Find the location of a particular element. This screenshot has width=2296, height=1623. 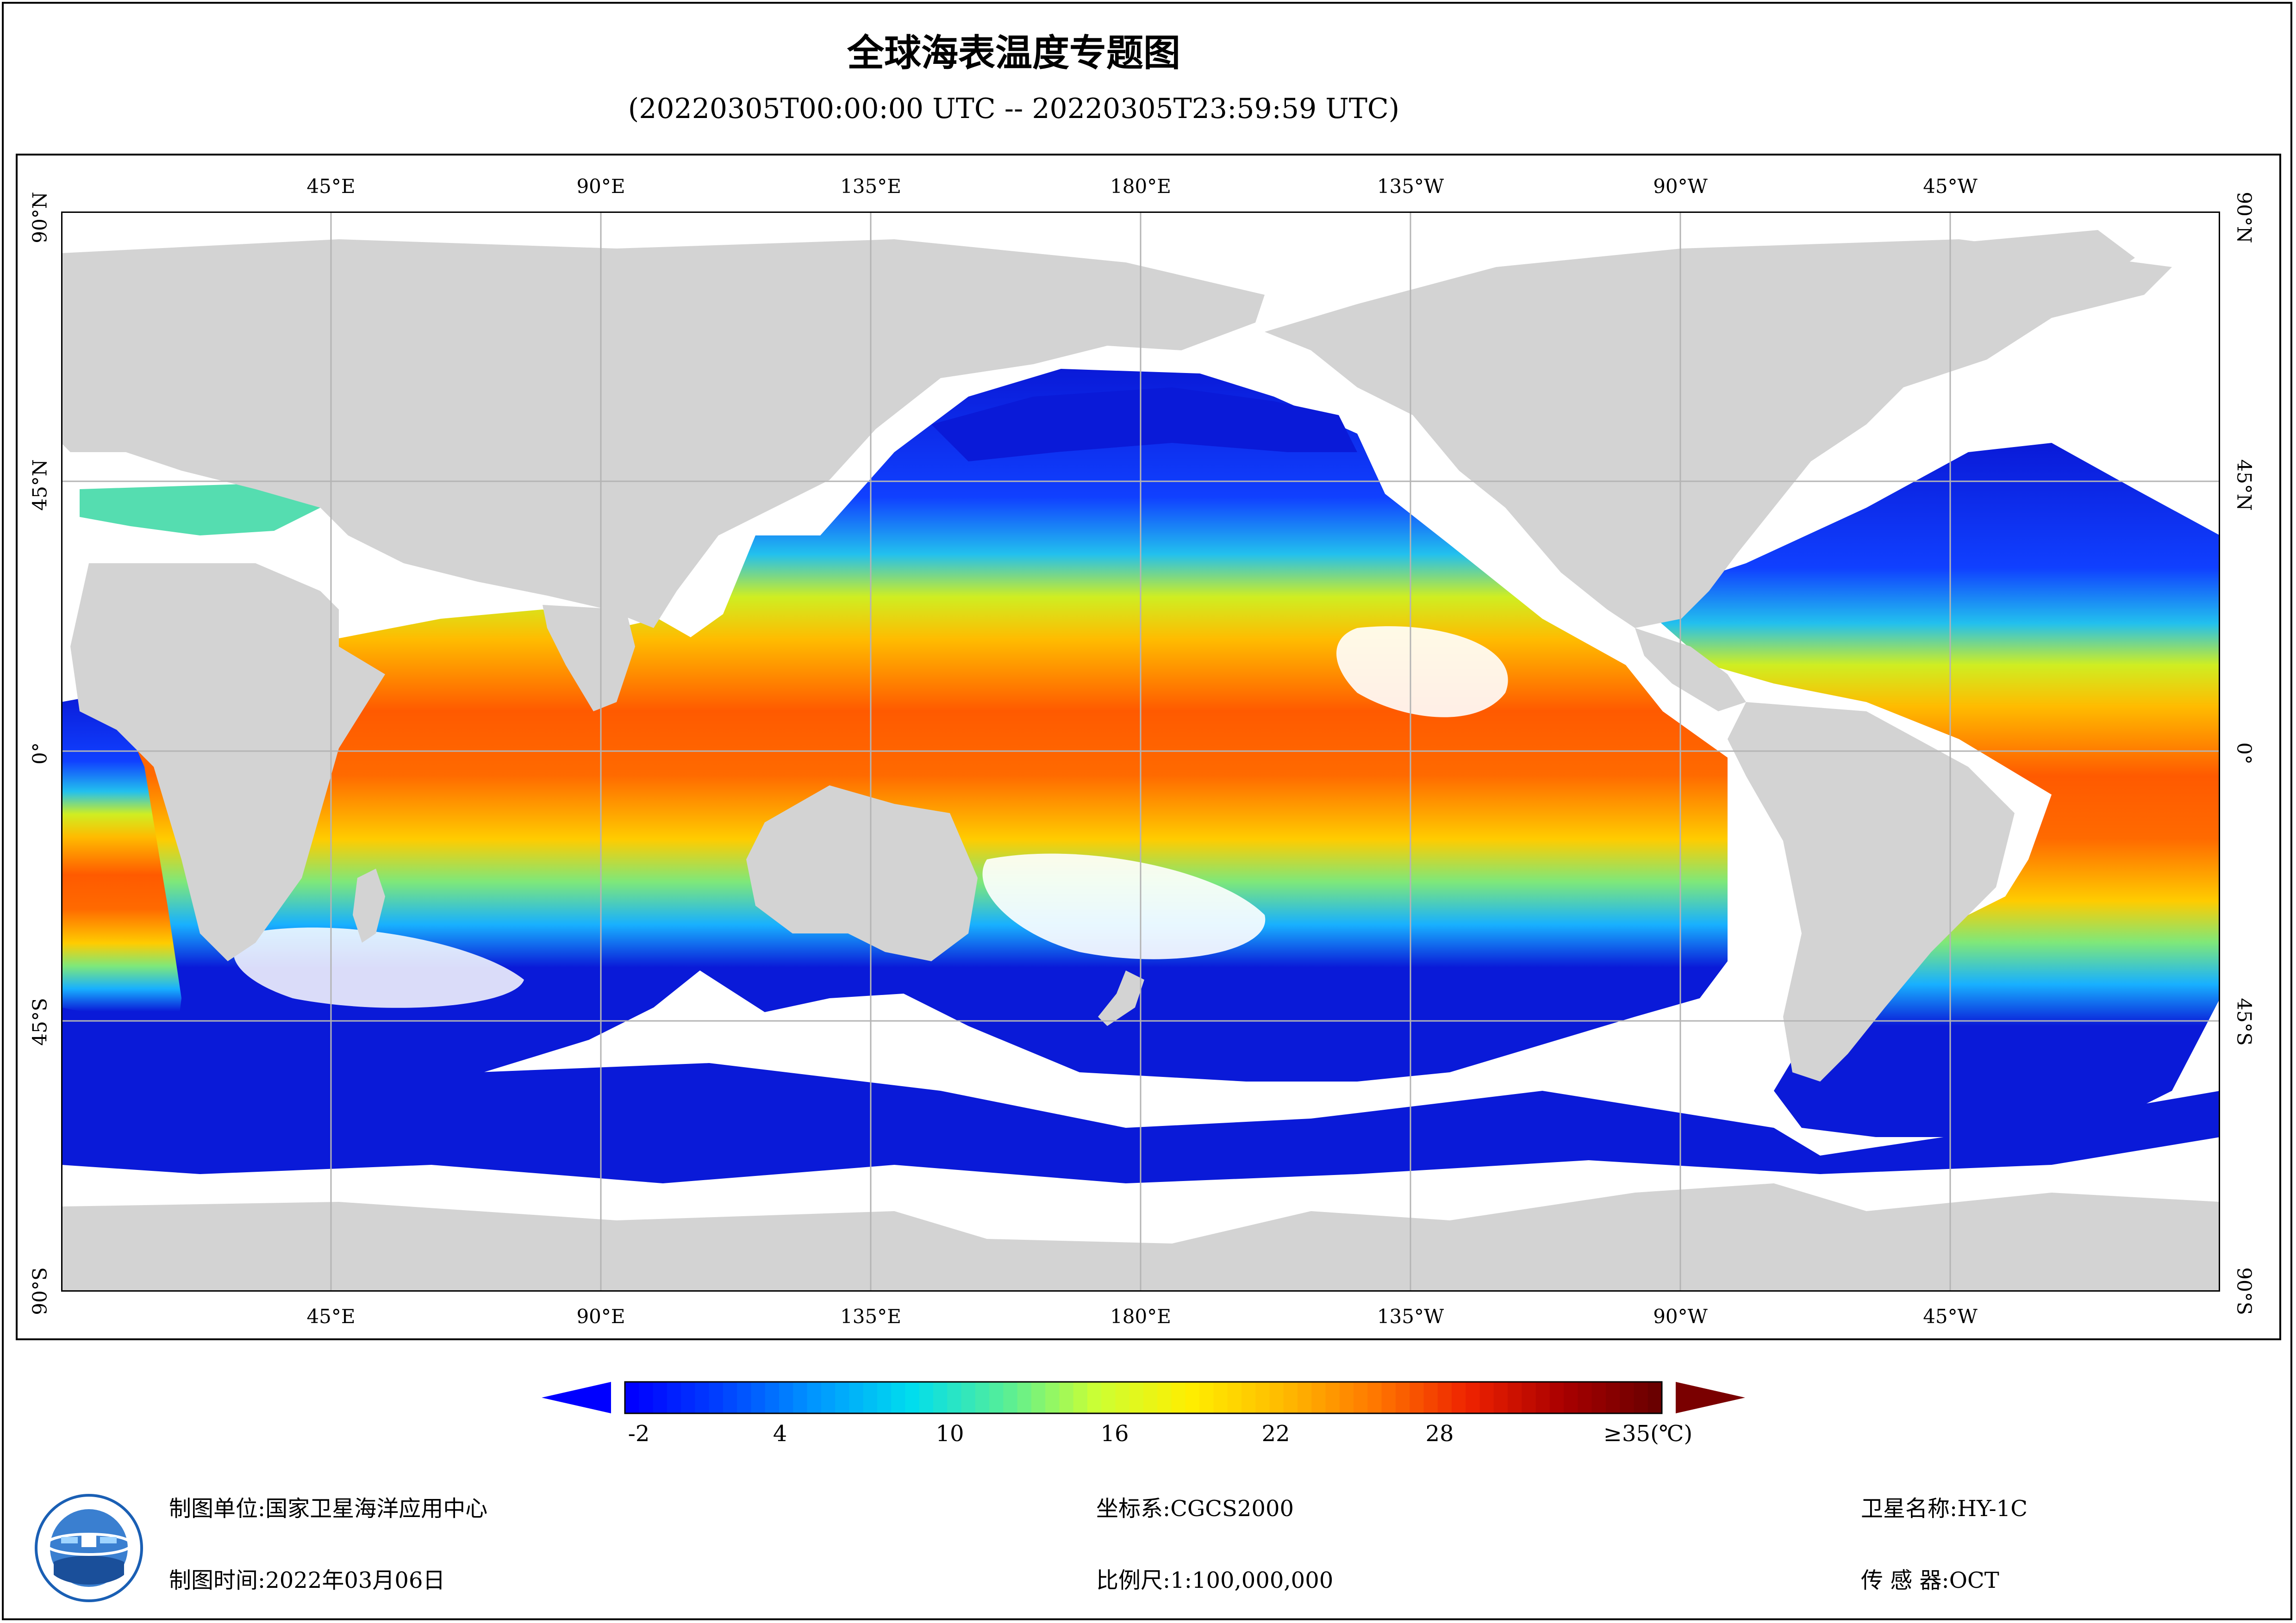

map-time-info: 制图时间:2022年03月06日 is located at coordinates (307, 1578).